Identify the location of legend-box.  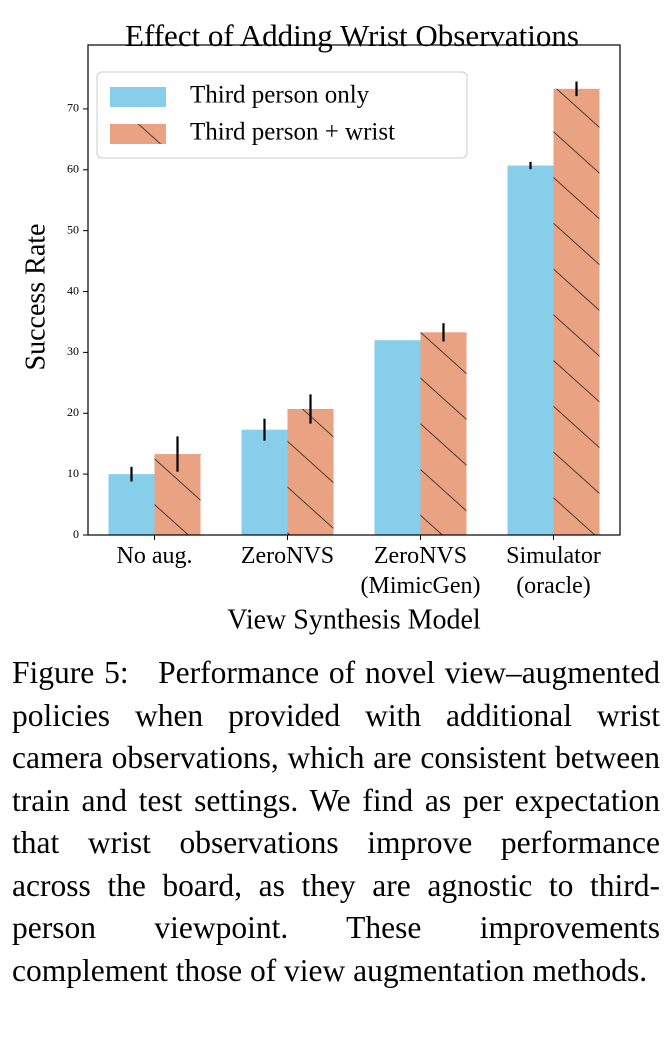
(282, 115).